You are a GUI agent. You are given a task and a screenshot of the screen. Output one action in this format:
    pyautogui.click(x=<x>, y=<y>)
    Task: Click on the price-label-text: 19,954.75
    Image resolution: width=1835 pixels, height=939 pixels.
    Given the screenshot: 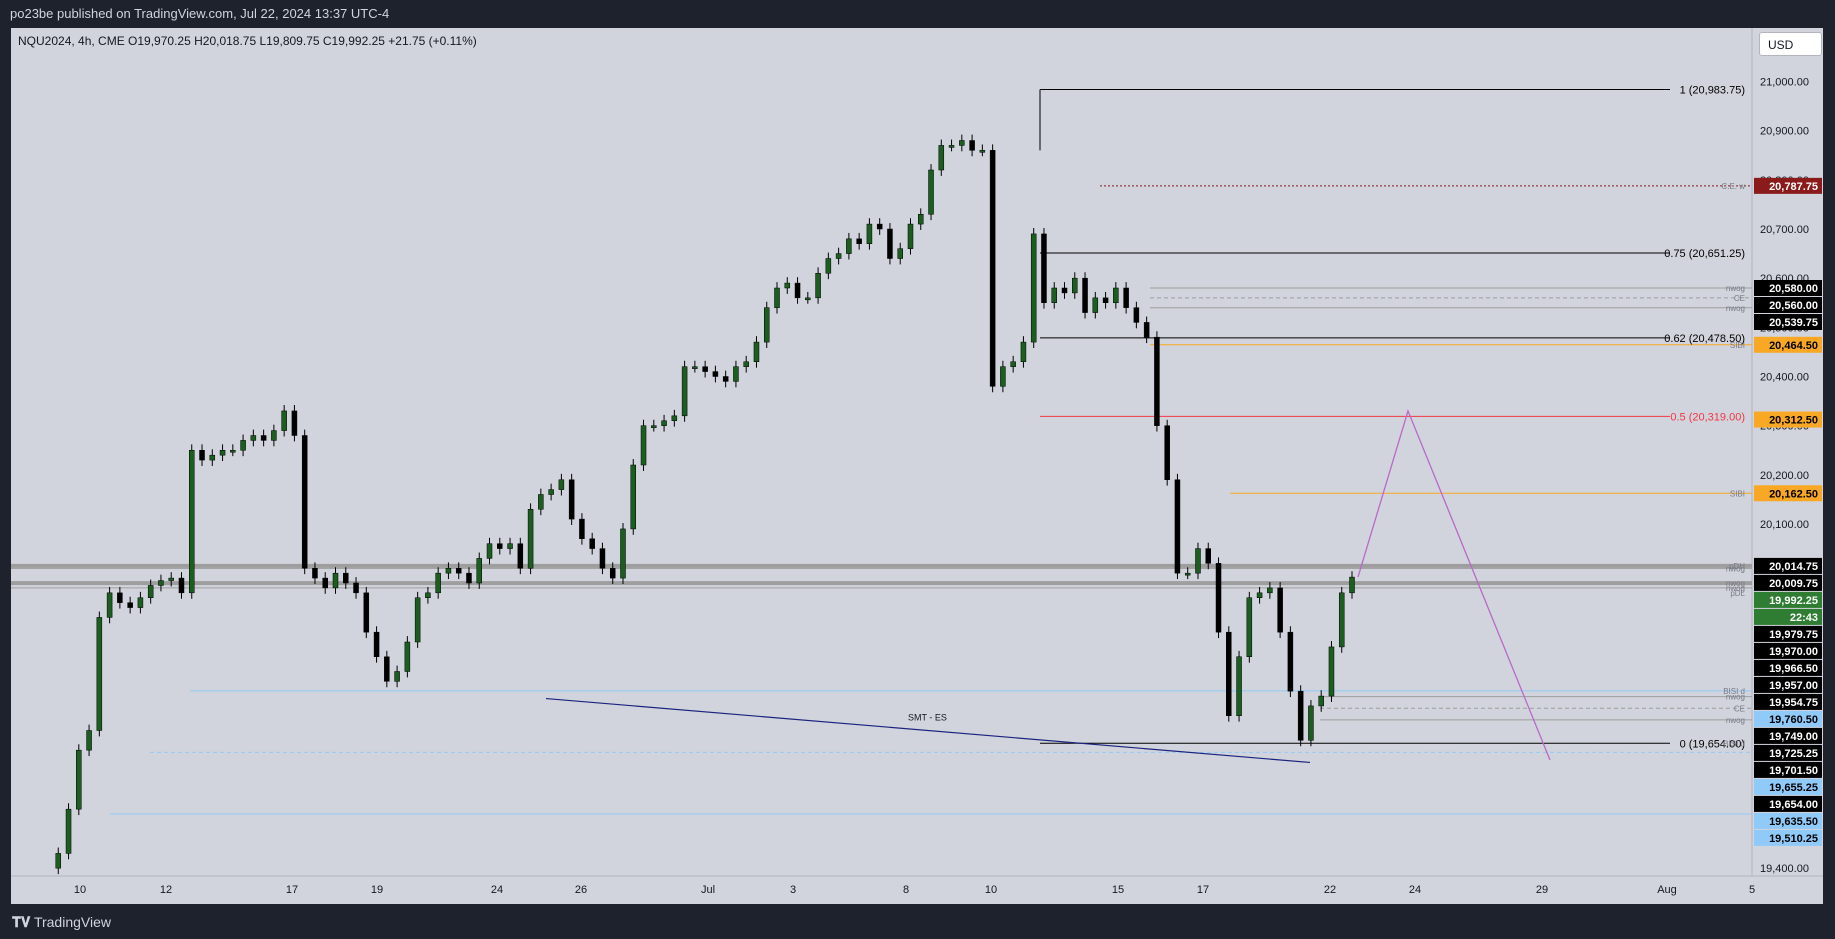 What is the action you would take?
    pyautogui.click(x=1793, y=703)
    